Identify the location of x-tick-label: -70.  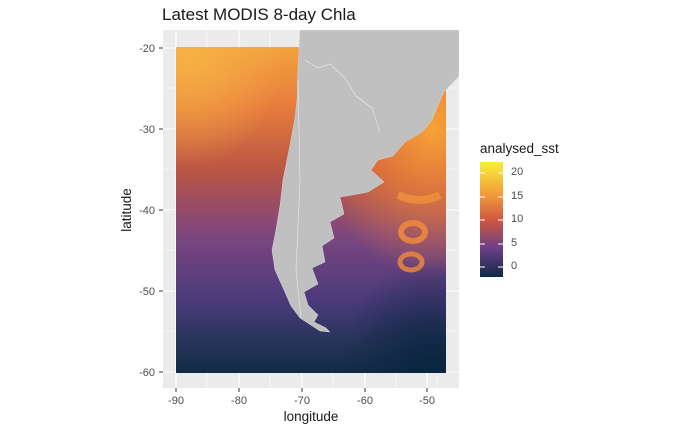
(302, 401).